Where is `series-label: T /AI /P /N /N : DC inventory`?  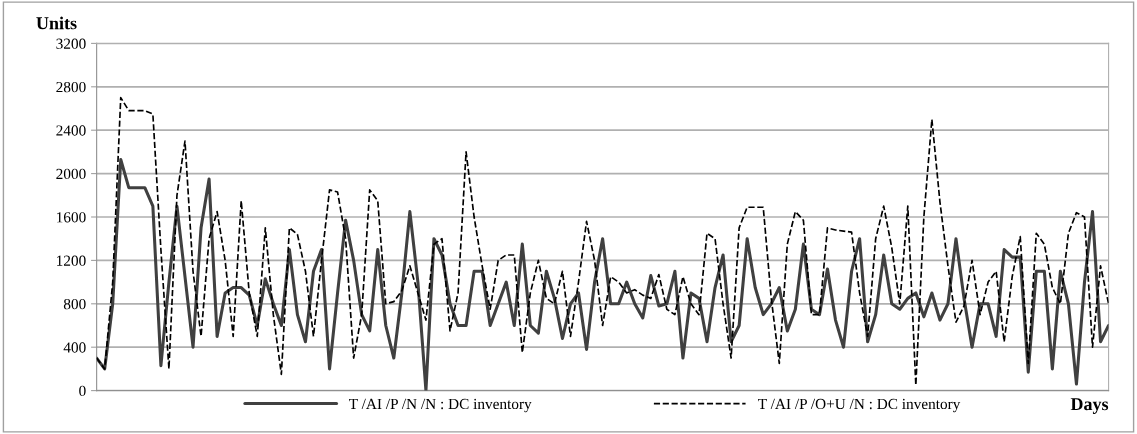 series-label: T /AI /P /N /N : DC inventory is located at coordinates (440, 405).